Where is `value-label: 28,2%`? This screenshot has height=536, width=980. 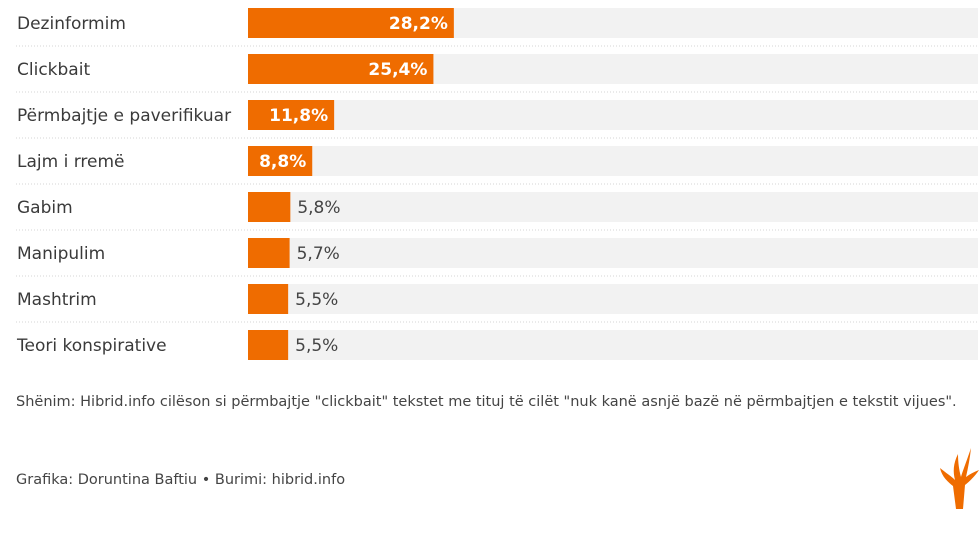 value-label: 28,2% is located at coordinates (418, 24).